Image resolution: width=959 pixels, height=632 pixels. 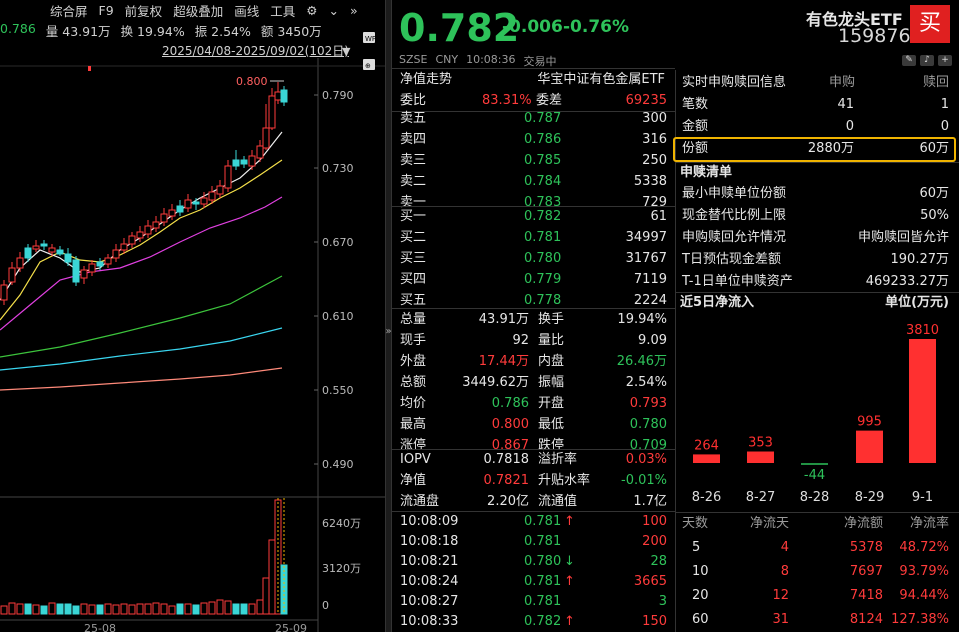 I want to click on tick-row: 10:08:33 0.782 ↑ 150, so click(x=533, y=621).